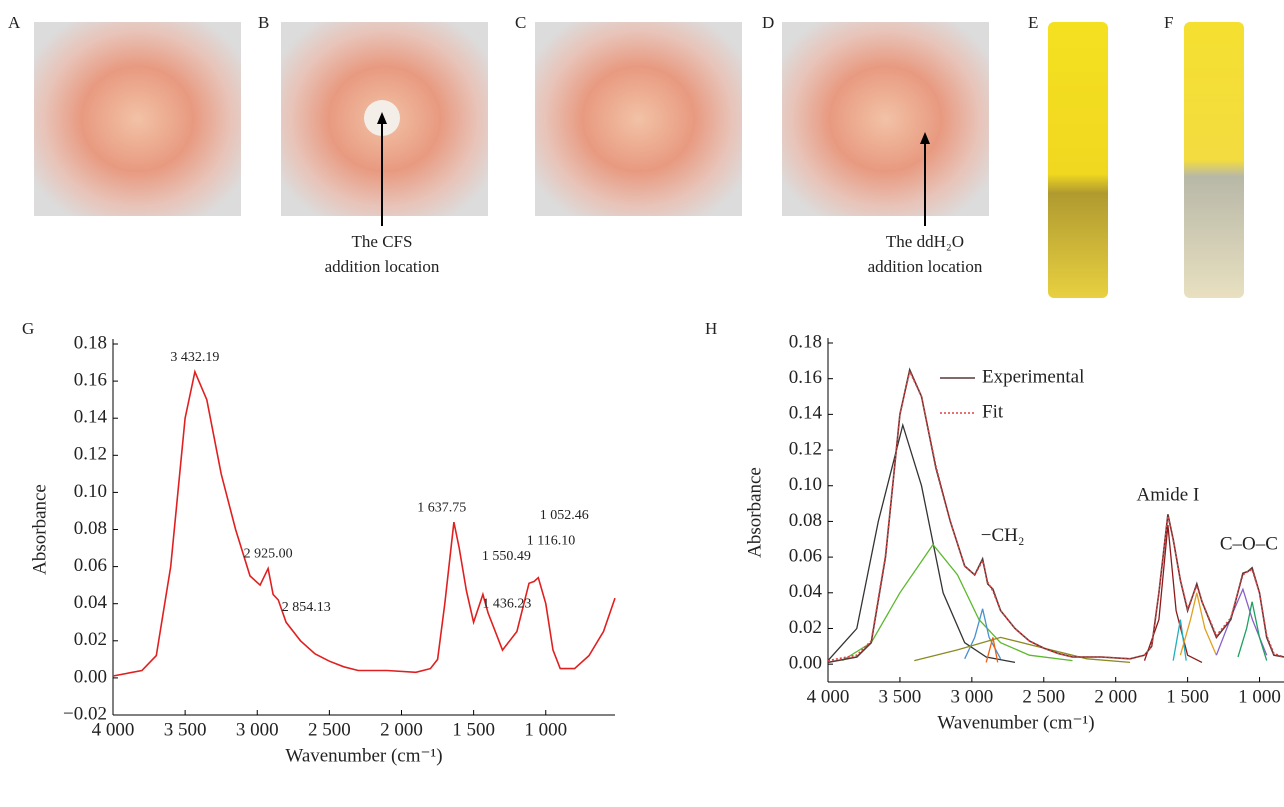 This screenshot has width=1284, height=807. What do you see at coordinates (1168, 495) in the screenshot?
I see `annotation: Amide I` at bounding box center [1168, 495].